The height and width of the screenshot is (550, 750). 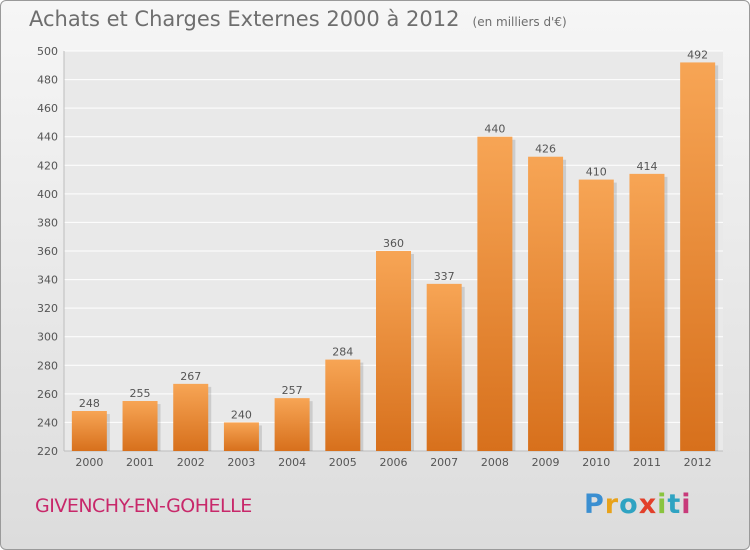 What do you see at coordinates (47, 80) in the screenshot?
I see `y-tick-label: 480` at bounding box center [47, 80].